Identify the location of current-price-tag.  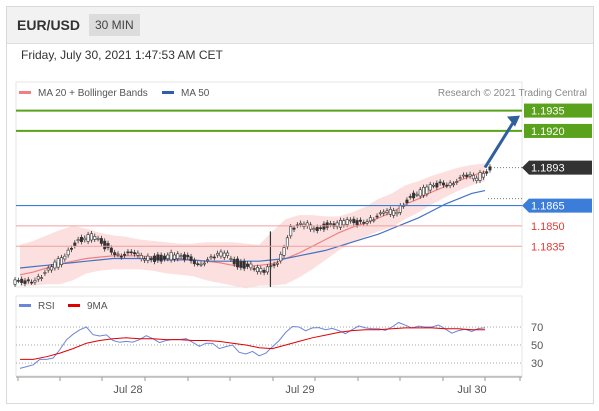
(557, 167).